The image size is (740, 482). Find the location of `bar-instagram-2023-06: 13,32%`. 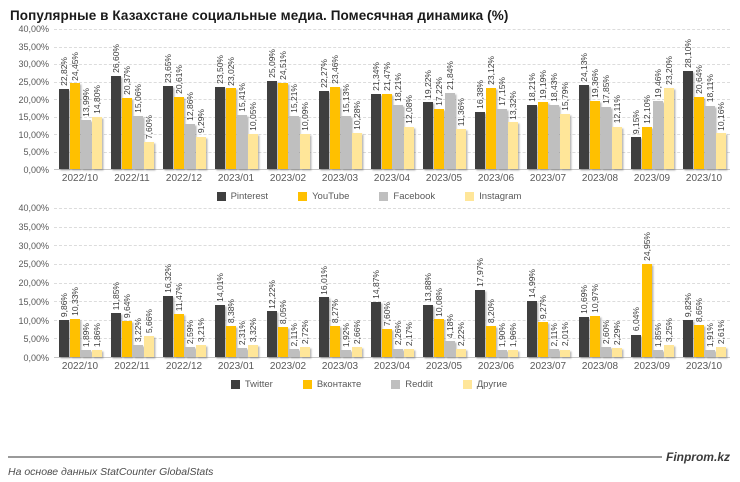

bar-instagram-2023-06: 13,32% is located at coordinates (512, 130).